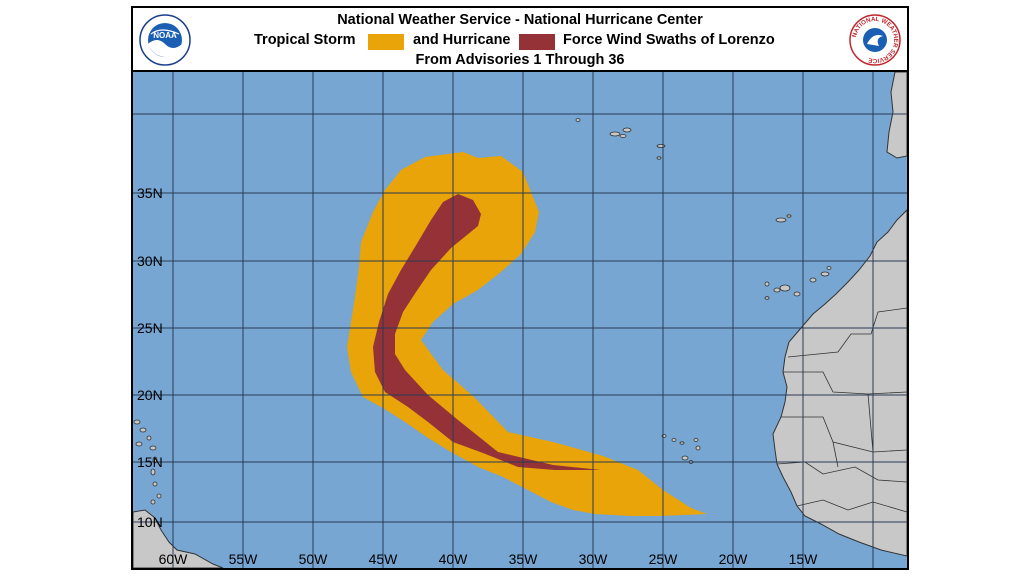 Image resolution: width=1024 pixels, height=576 pixels. What do you see at coordinates (664, 559) in the screenshot?
I see `lon-label: 25W` at bounding box center [664, 559].